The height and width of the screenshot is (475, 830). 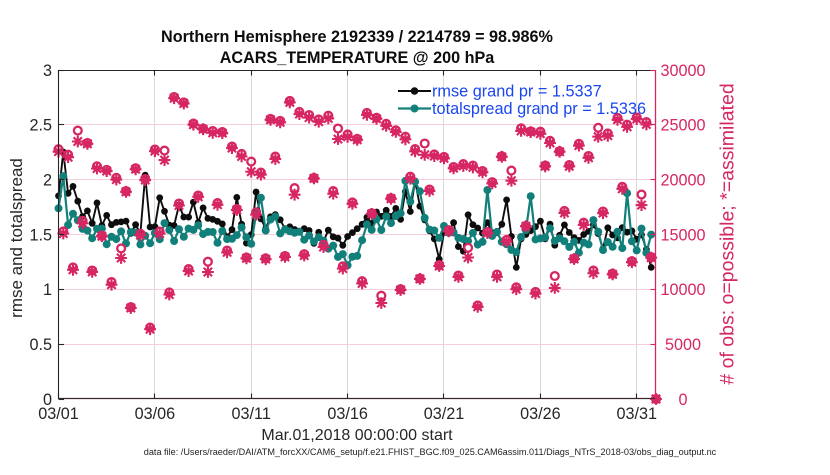 What do you see at coordinates (40, 345) in the screenshot?
I see `svg-text: 0.5` at bounding box center [40, 345].